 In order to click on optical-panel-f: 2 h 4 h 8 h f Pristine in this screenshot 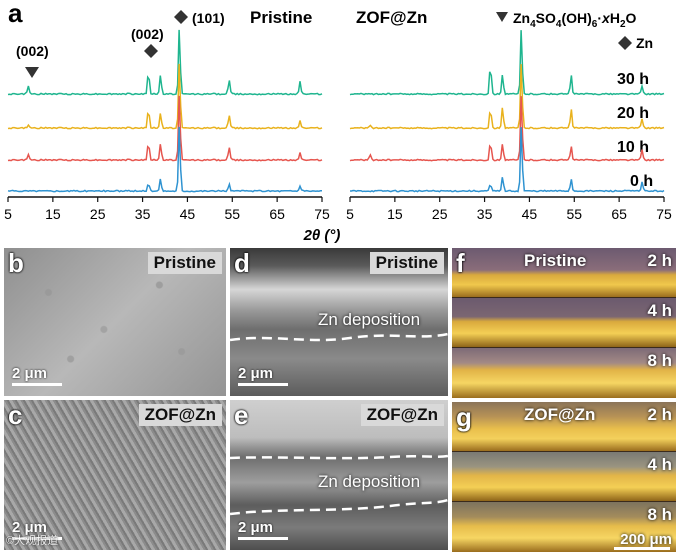, I will do `click(564, 323)`.